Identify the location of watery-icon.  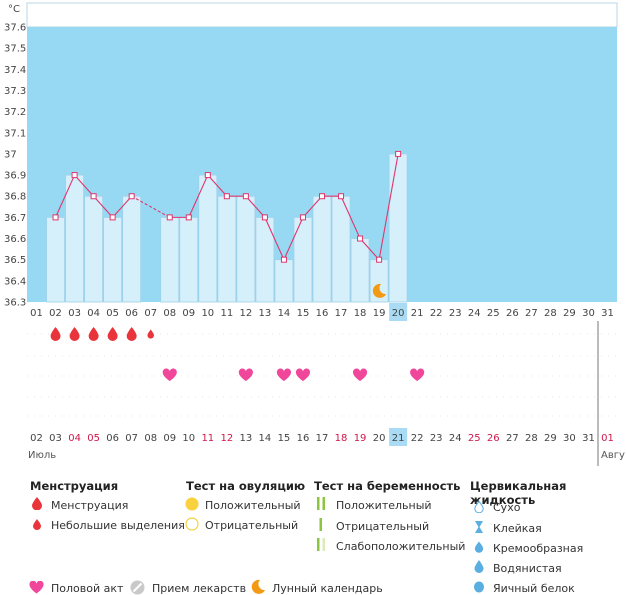
(479, 566).